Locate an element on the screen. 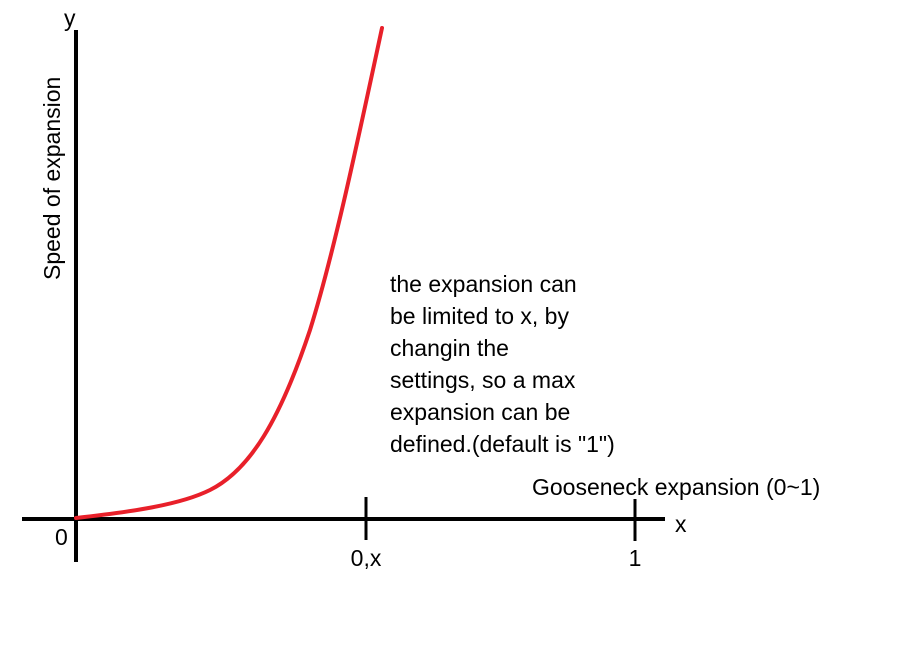 This screenshot has height=667, width=901. y-axis-label: y is located at coordinates (70, 18).